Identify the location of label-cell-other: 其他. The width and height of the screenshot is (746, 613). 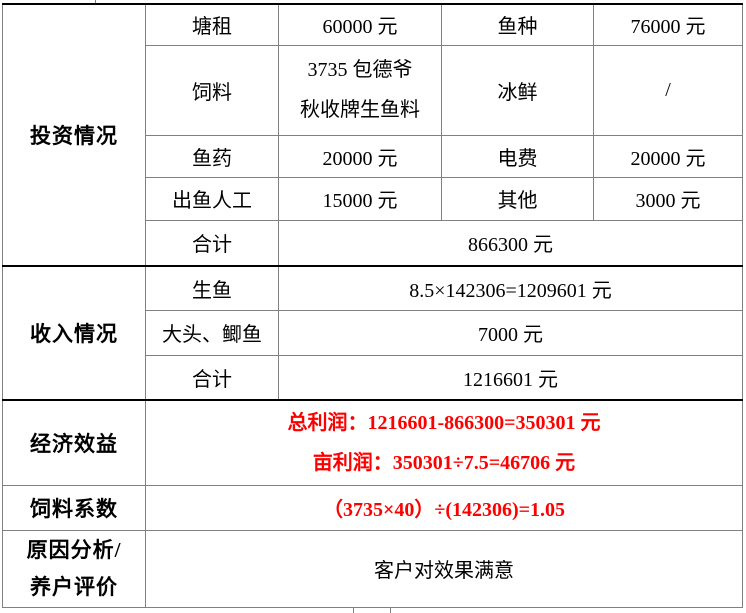
(517, 198).